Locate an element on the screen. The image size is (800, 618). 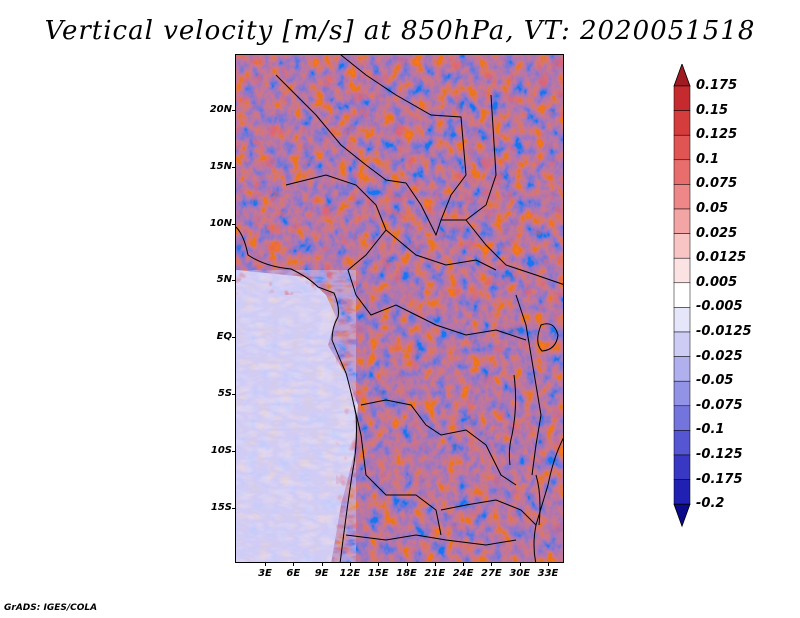
colorbar-label: 0.005 is located at coordinates (717, 282).